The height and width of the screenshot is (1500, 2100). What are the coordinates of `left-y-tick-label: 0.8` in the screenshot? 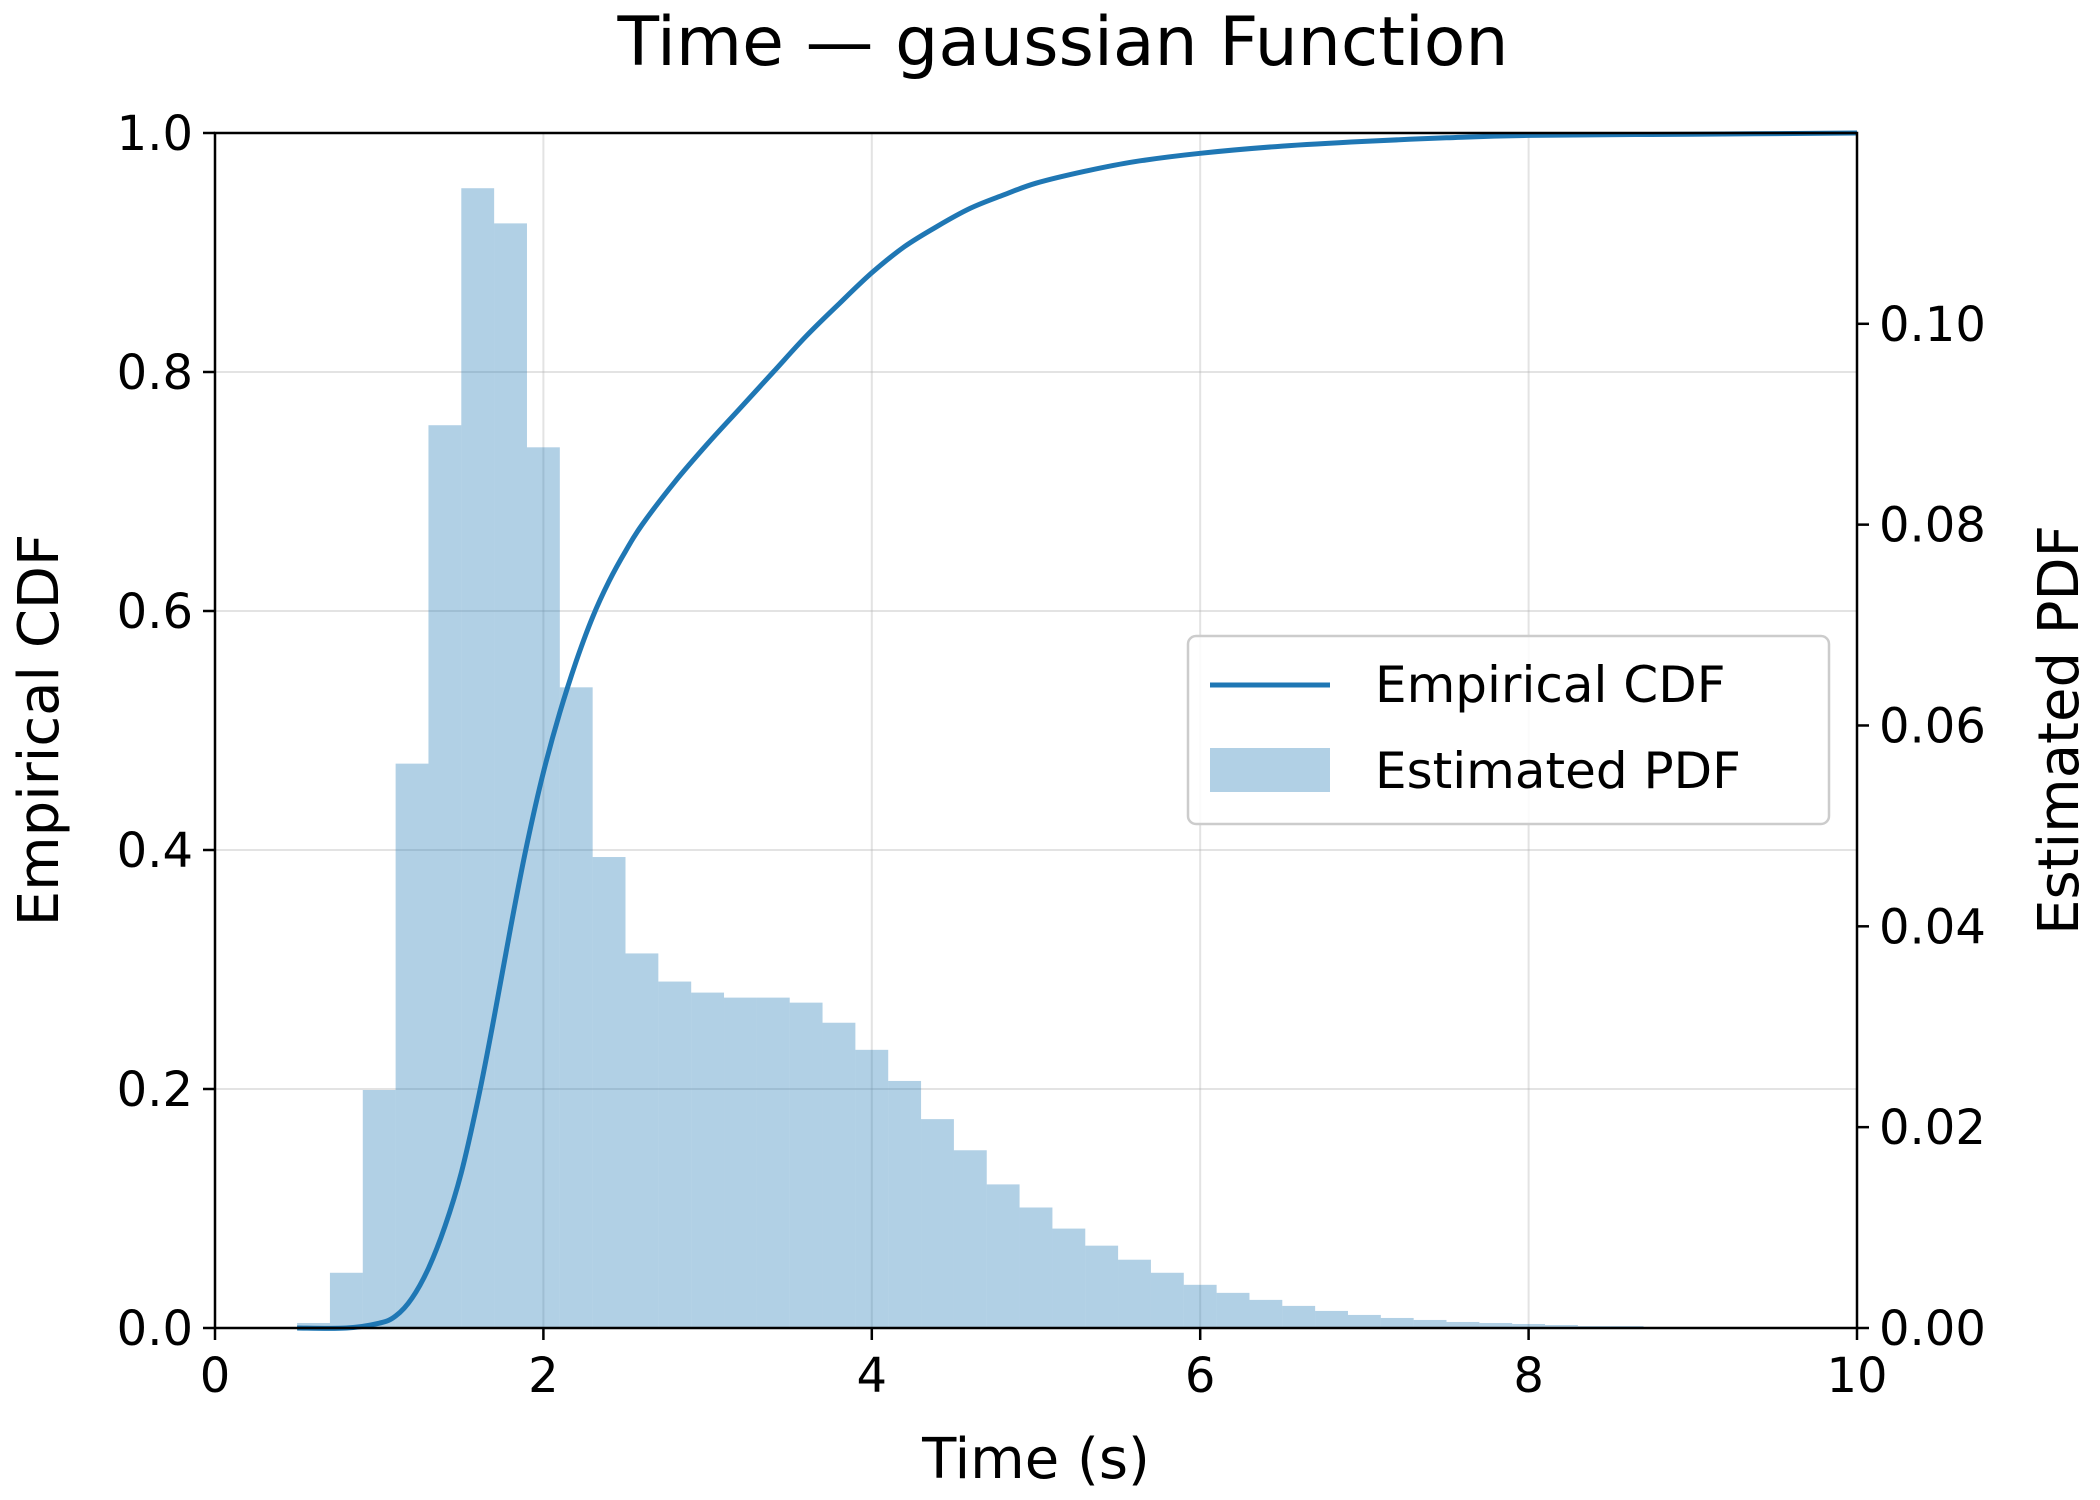 It's located at (155, 373).